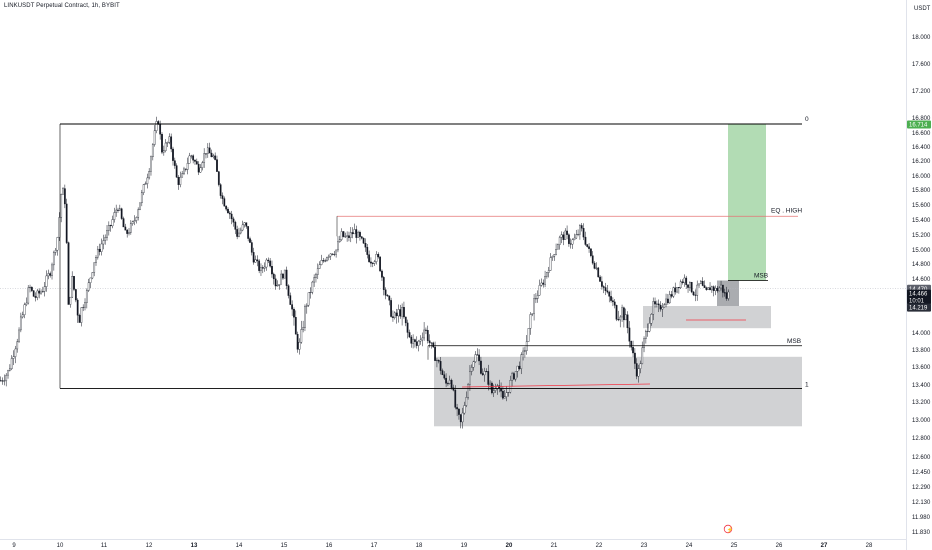 This screenshot has height=550, width=932. Describe the element at coordinates (919, 124) in the screenshot. I see `price-tag: 16.714` at that location.